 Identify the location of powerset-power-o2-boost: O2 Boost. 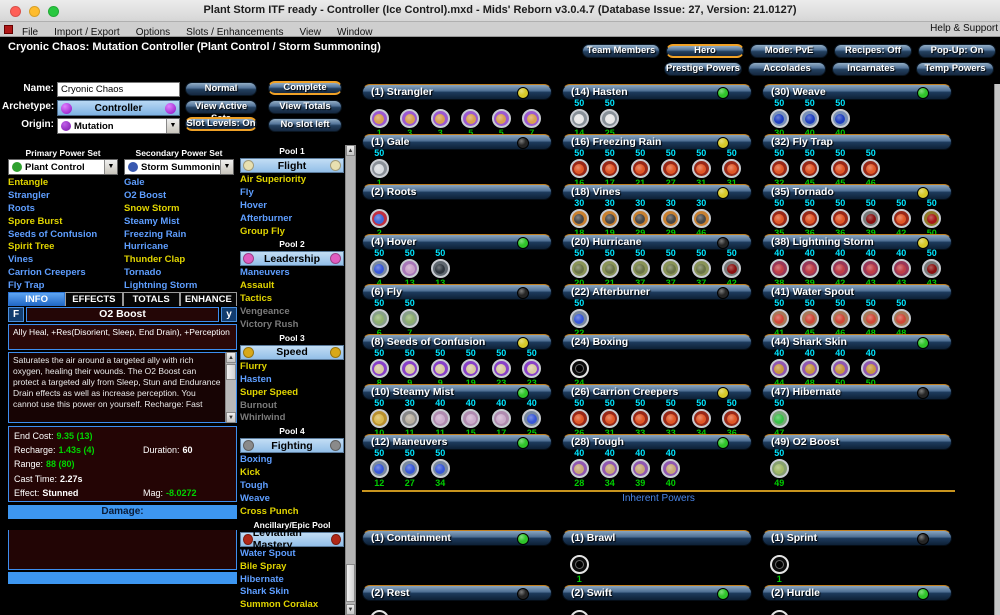
(145, 195).